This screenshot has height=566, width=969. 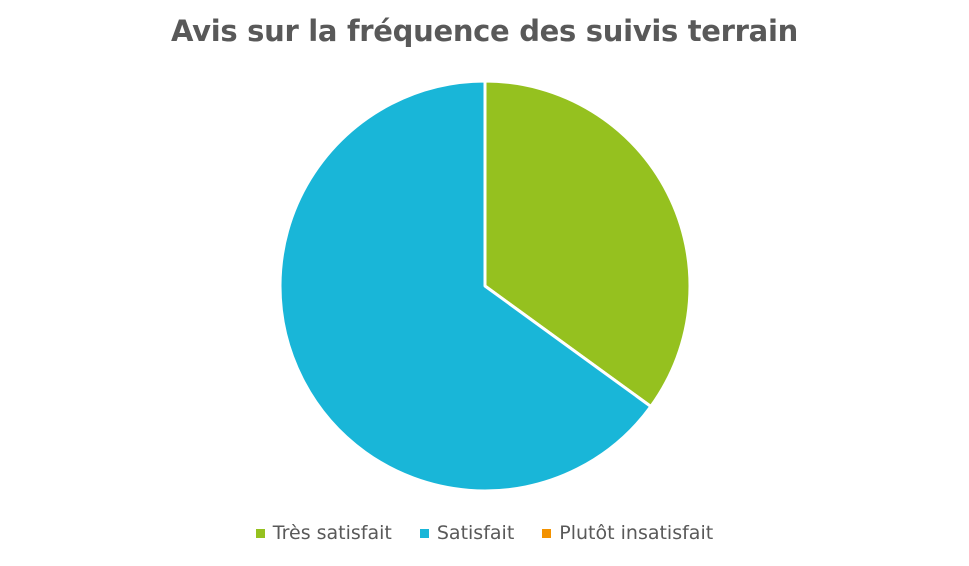 I want to click on legend-label: Satisfait, so click(x=475, y=533).